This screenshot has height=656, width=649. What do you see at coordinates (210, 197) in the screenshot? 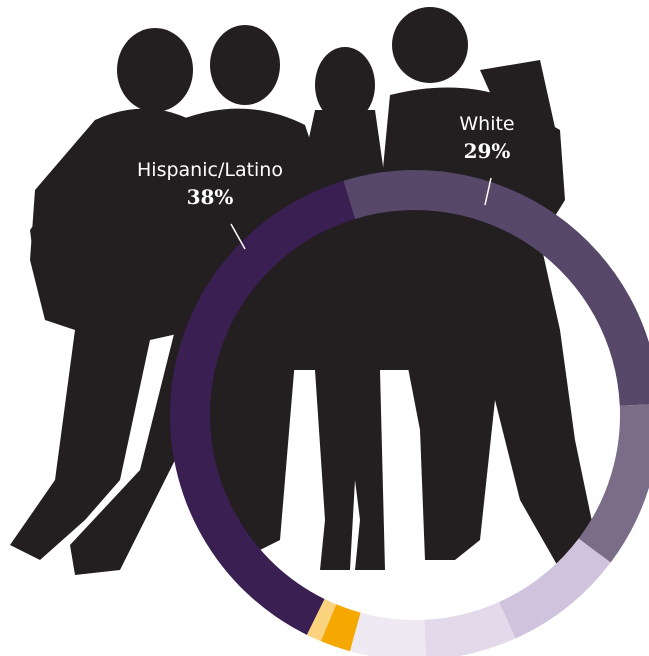
I see `value-label: 38%` at bounding box center [210, 197].